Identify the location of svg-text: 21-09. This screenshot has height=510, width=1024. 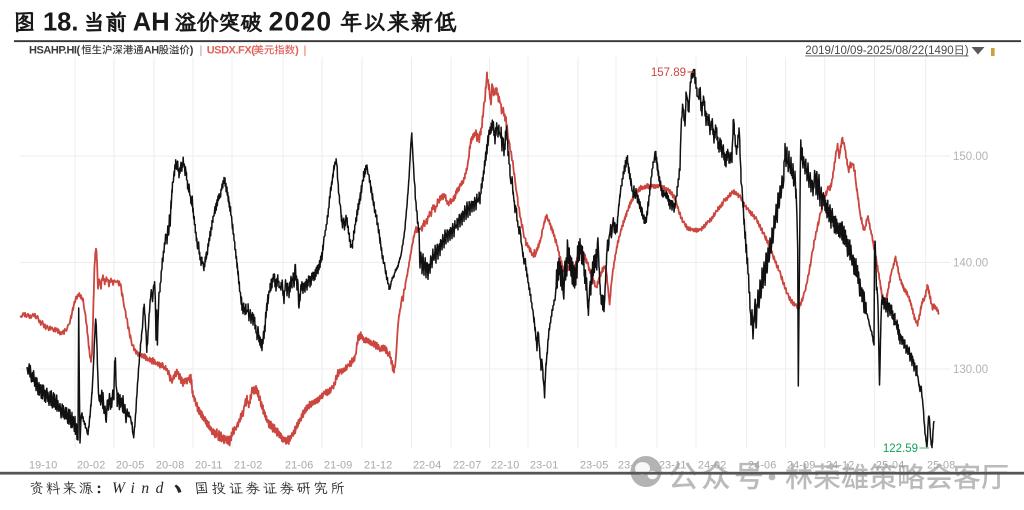
(338, 466).